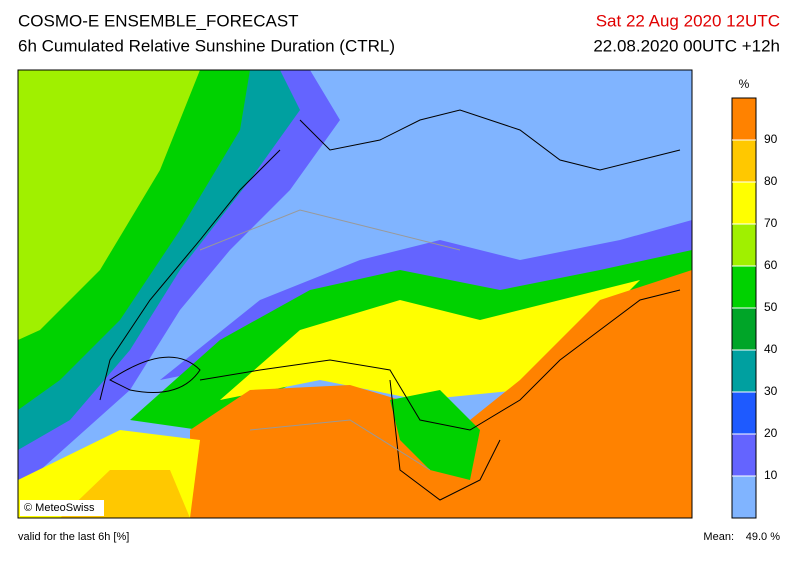 Image resolution: width=800 pixels, height=562 pixels. I want to click on colorbar-tick-label: 30, so click(771, 391).